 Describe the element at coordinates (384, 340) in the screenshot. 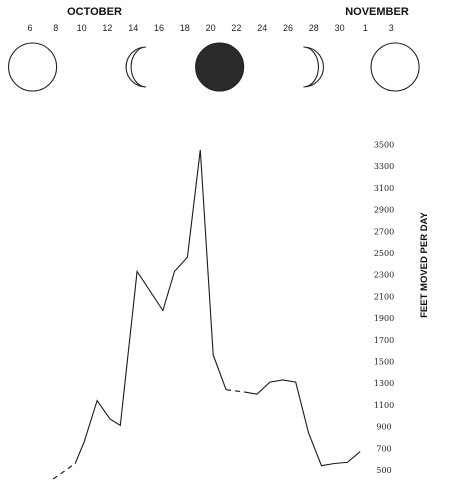

I see `y-tick-label: 1700` at that location.